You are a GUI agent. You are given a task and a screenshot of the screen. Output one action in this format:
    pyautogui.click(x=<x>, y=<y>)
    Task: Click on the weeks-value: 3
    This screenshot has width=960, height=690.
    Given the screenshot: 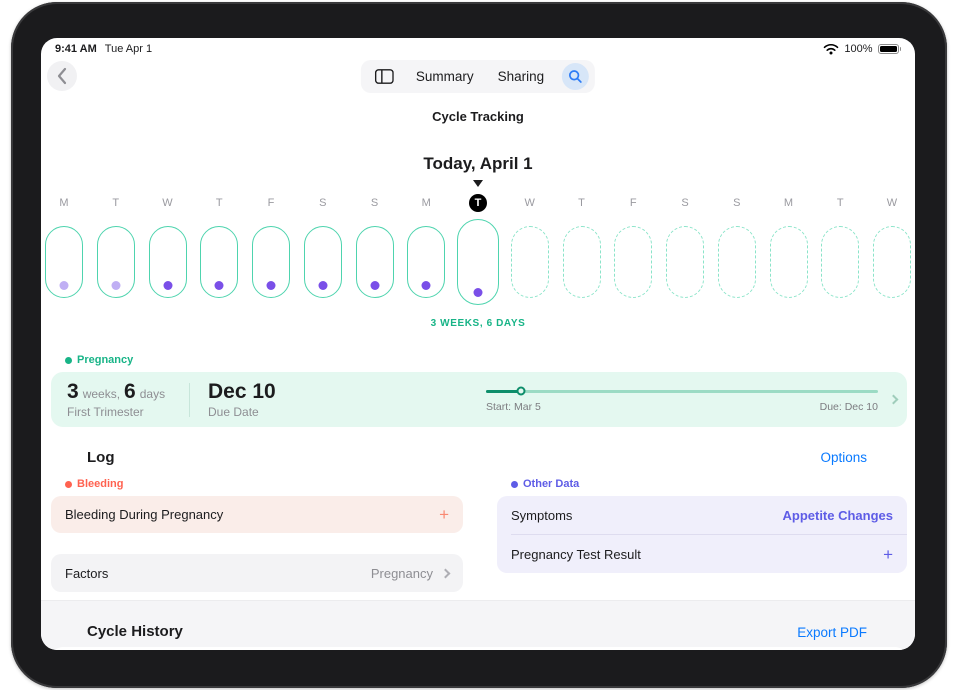 What is the action you would take?
    pyautogui.click(x=73, y=391)
    